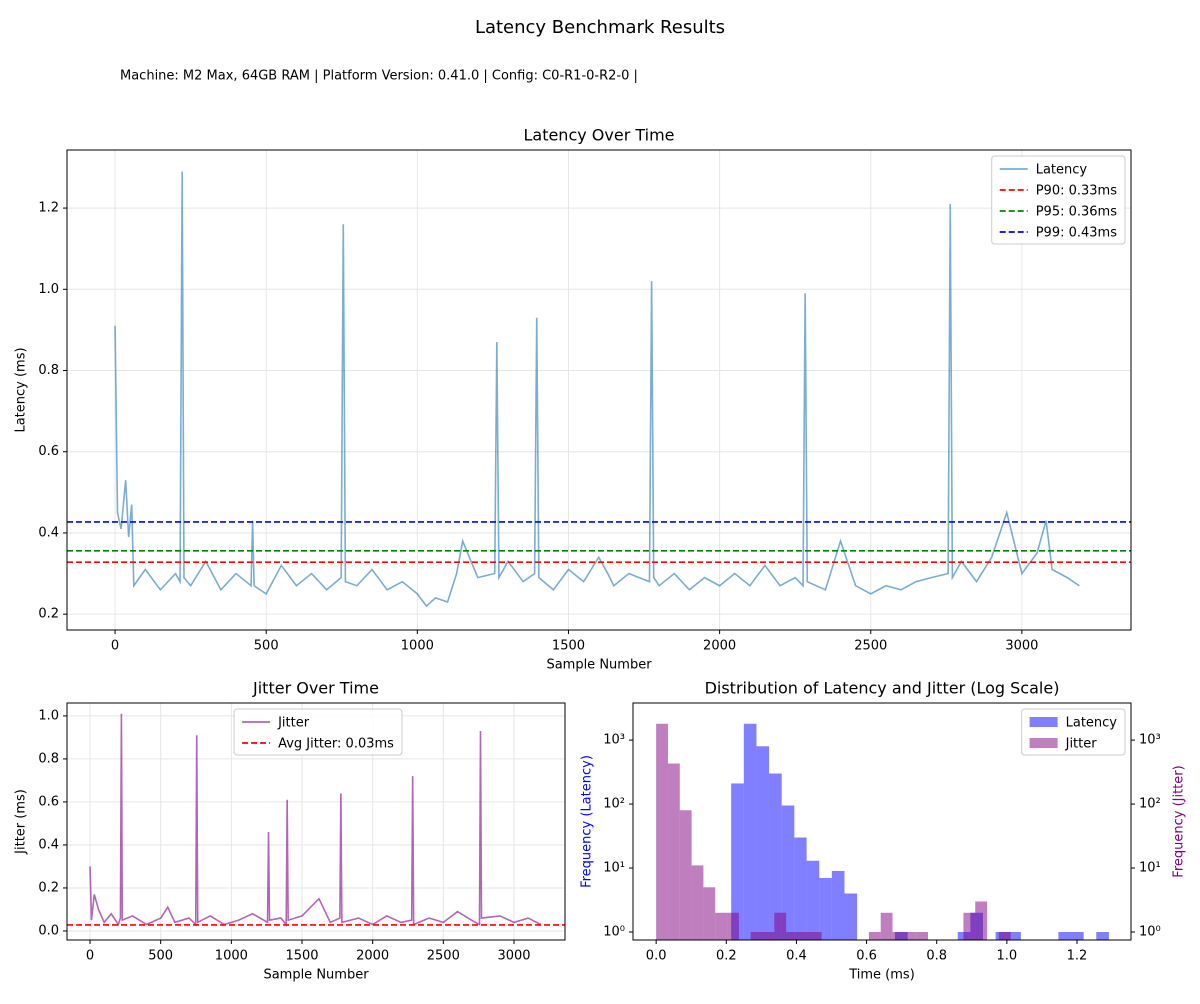 Image resolution: width=1200 pixels, height=1004 pixels. I want to click on legend-label: P99: 0.43ms, so click(1077, 233).